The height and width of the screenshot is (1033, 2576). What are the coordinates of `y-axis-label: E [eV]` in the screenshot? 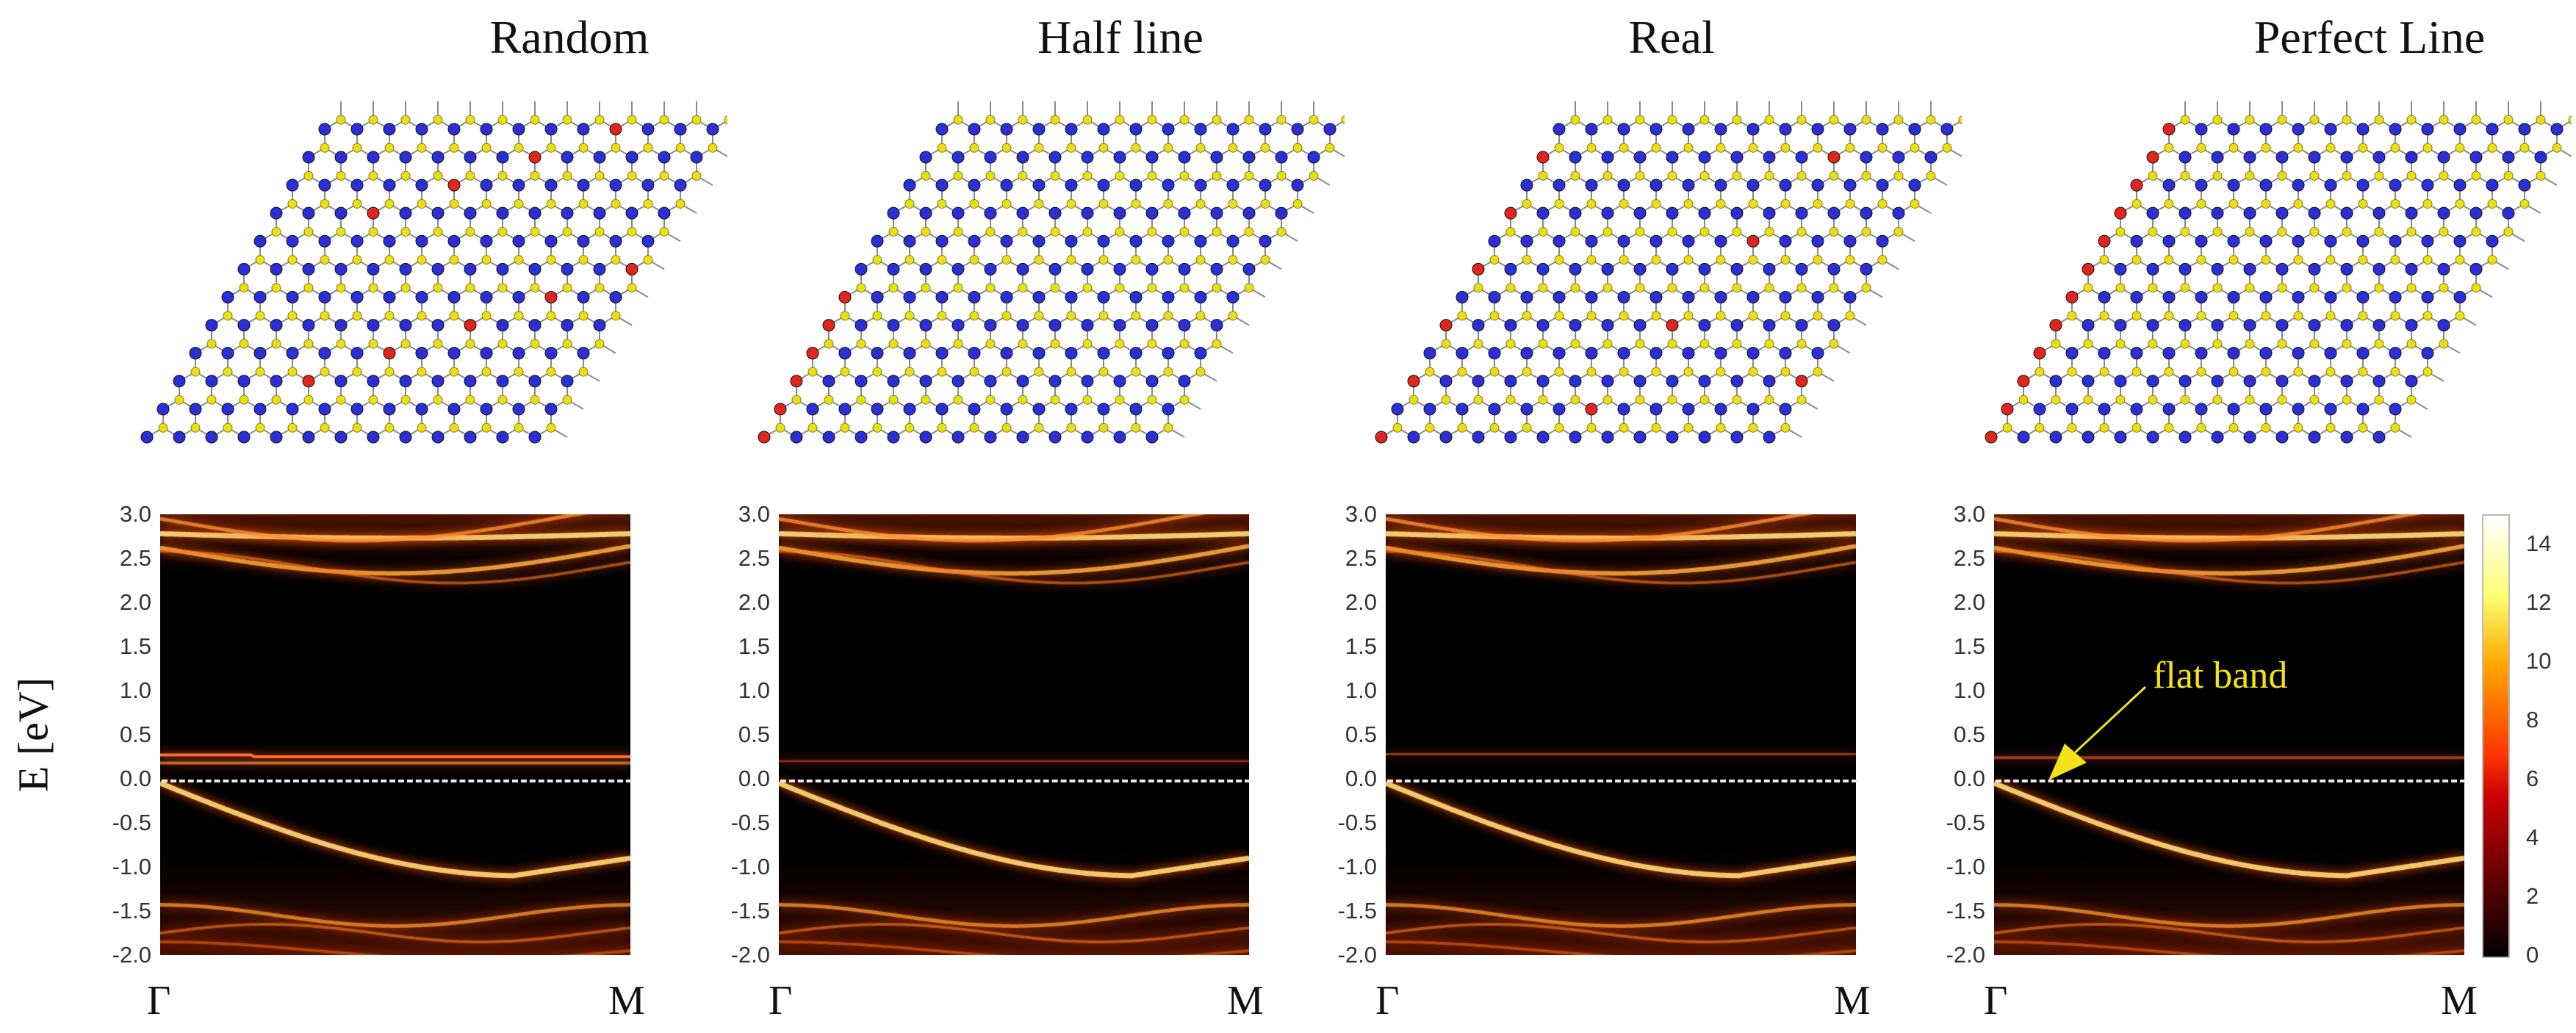 It's located at (33, 735).